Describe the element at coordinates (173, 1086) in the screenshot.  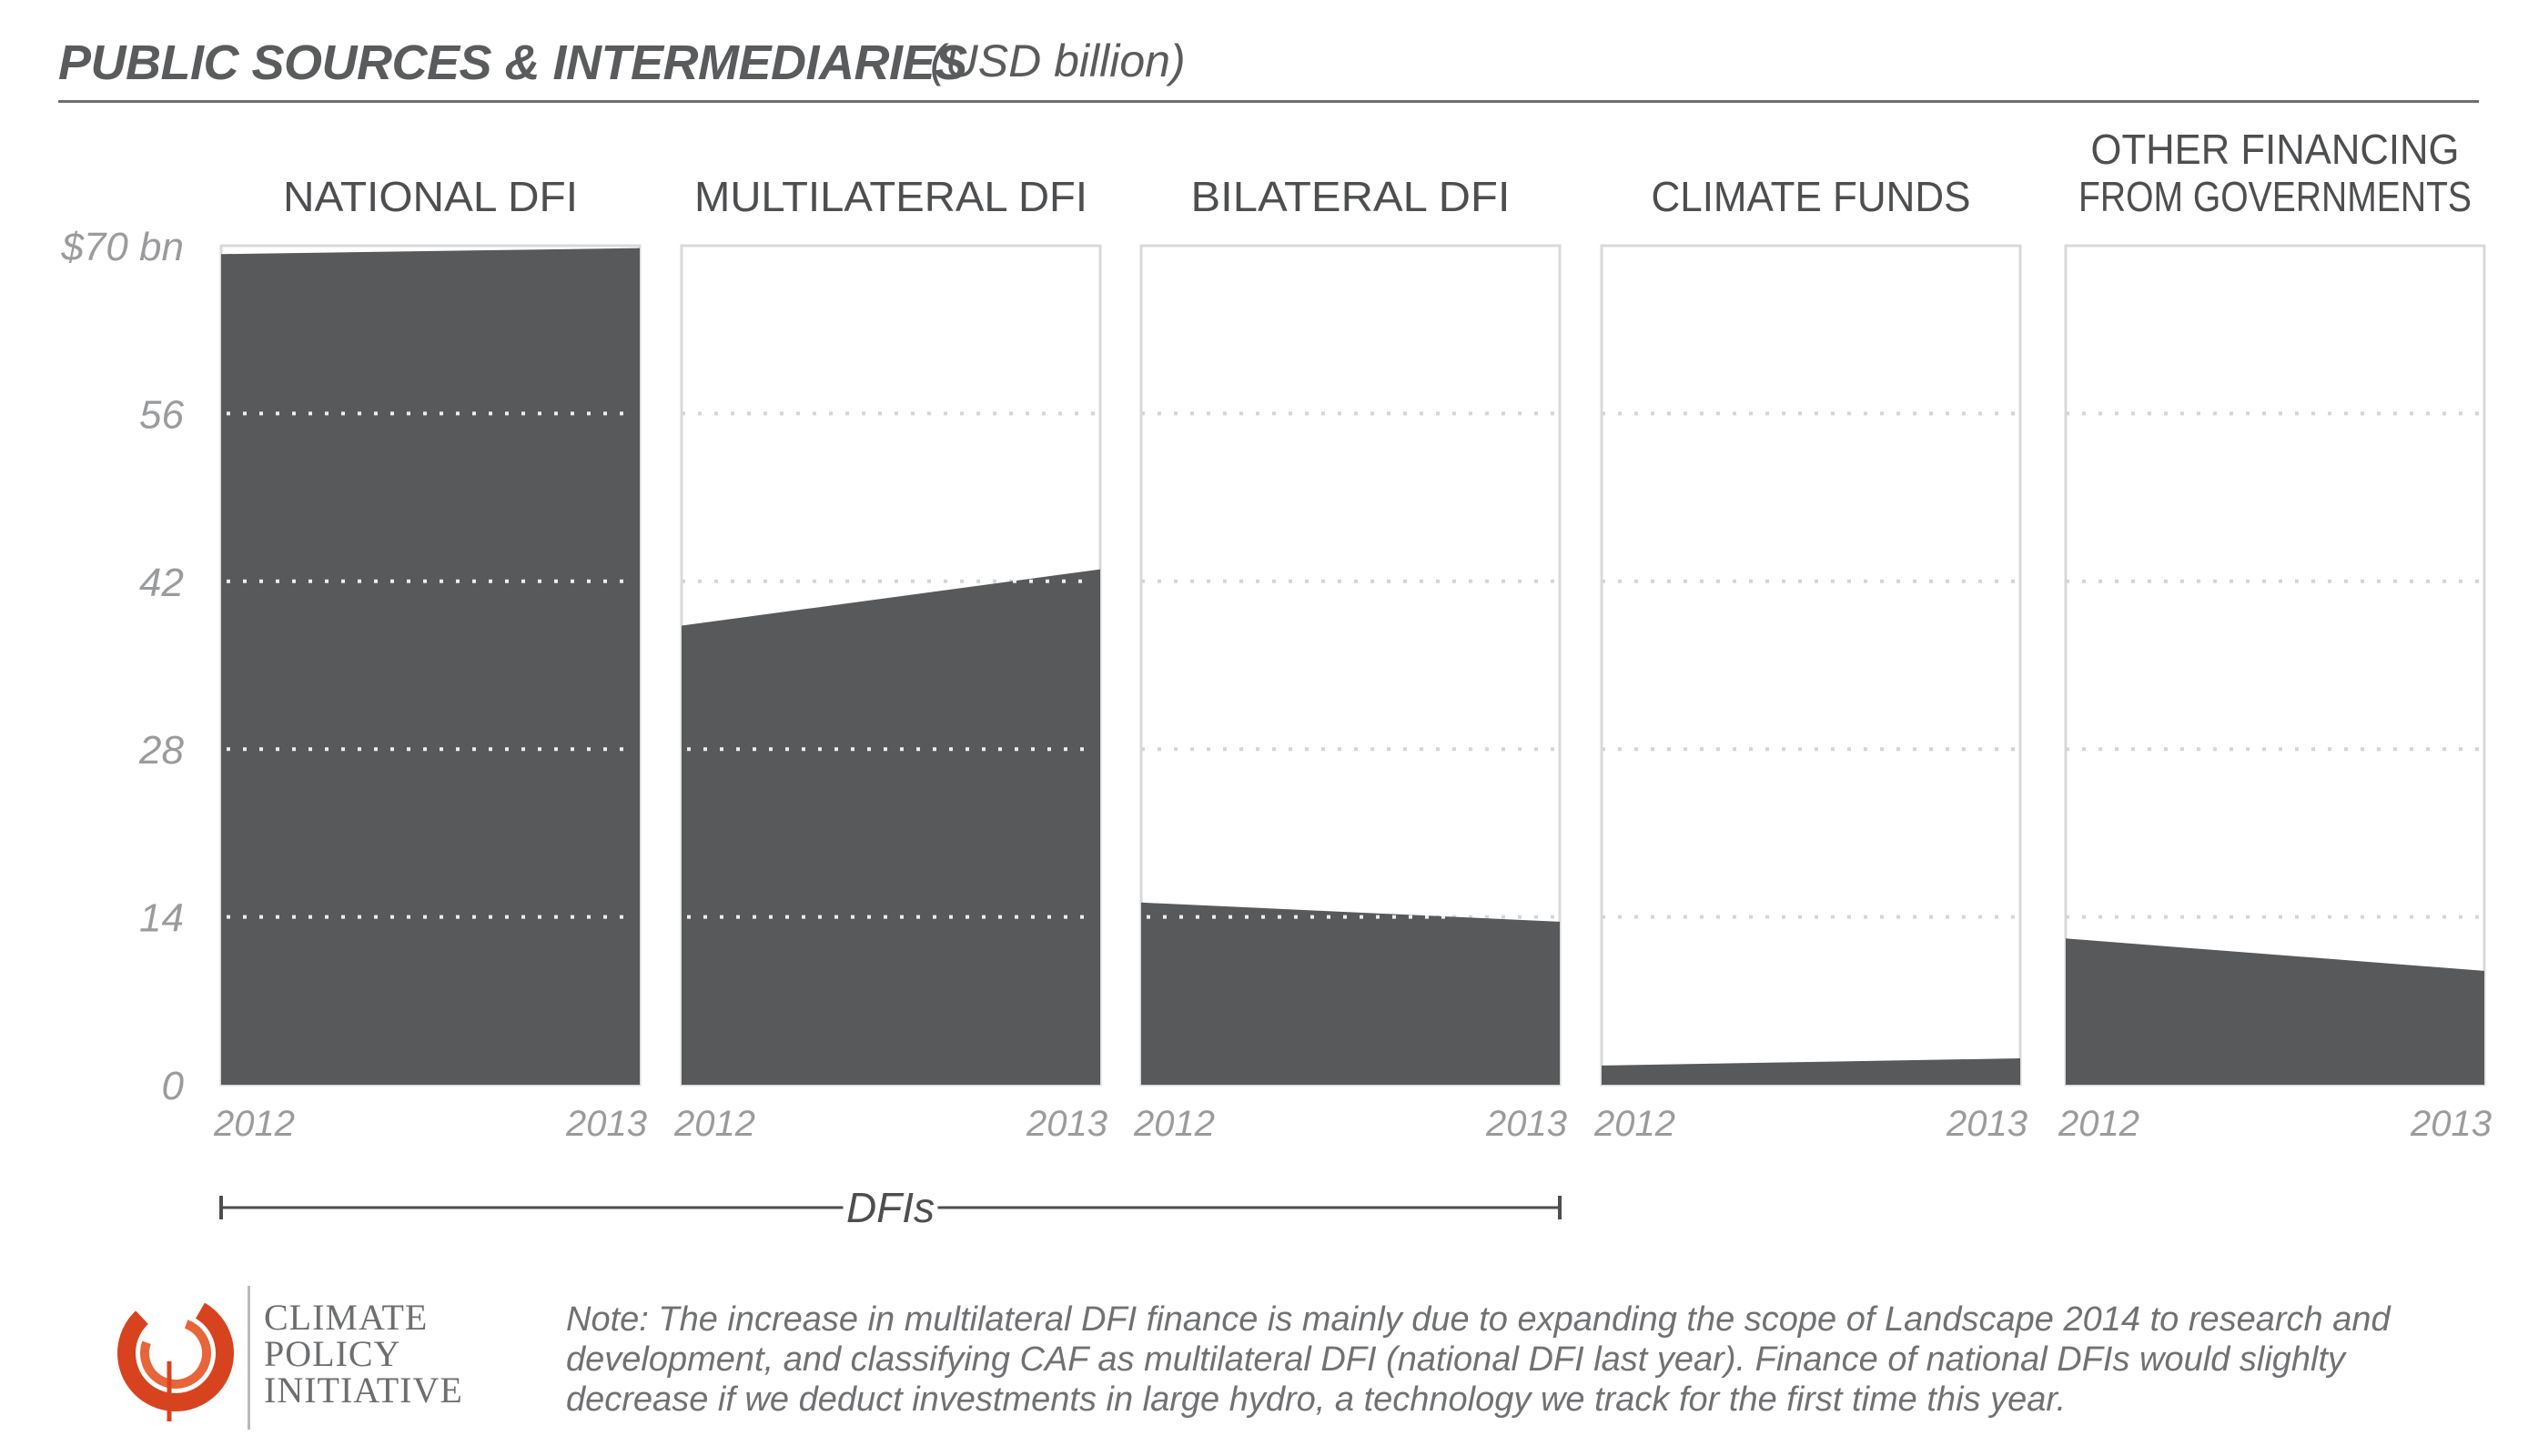
I see `y-tick-label: 0` at that location.